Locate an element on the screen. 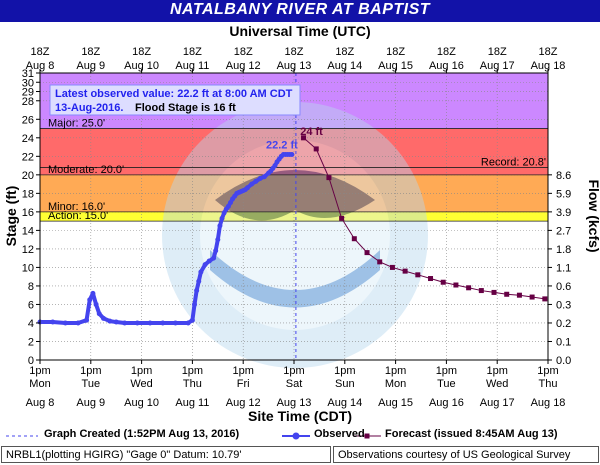  x2-tick-date-label: Aug 15 is located at coordinates (395, 66).